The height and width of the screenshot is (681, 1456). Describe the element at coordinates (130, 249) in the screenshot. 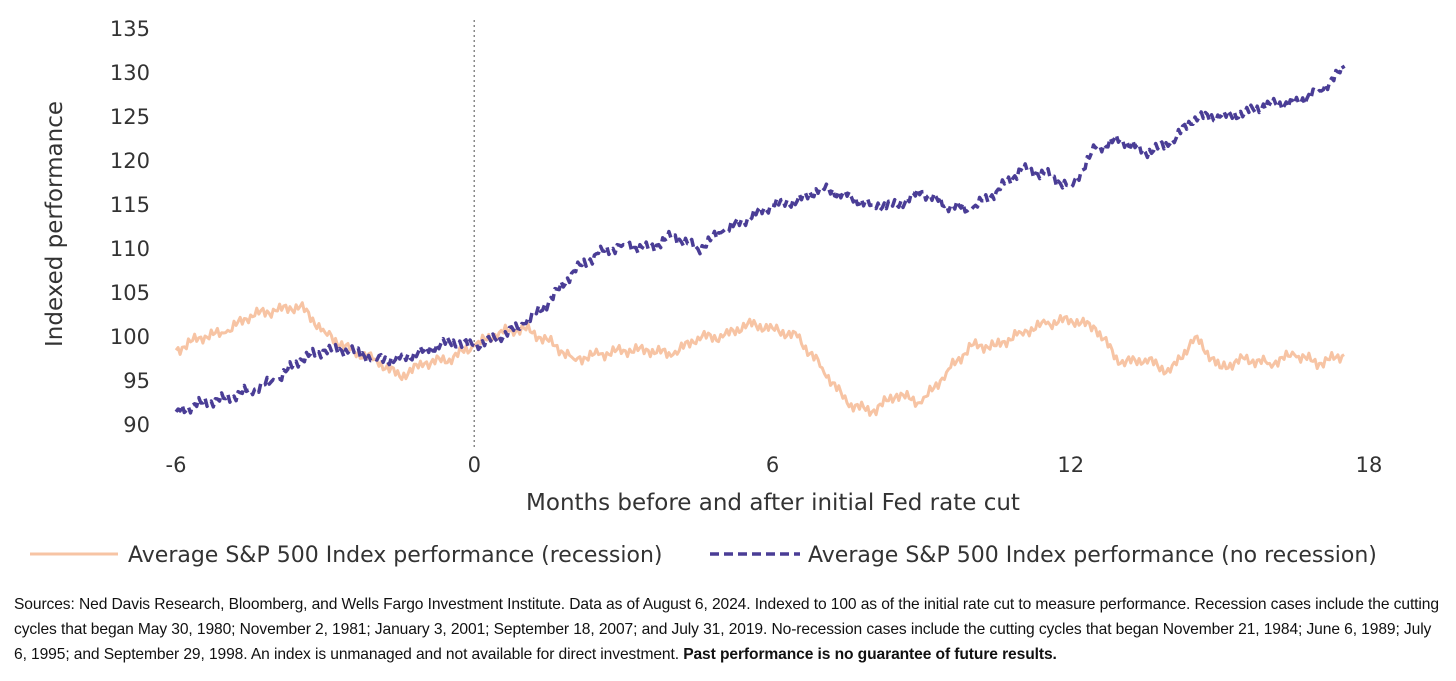

I see `y-tick-label: 110` at that location.